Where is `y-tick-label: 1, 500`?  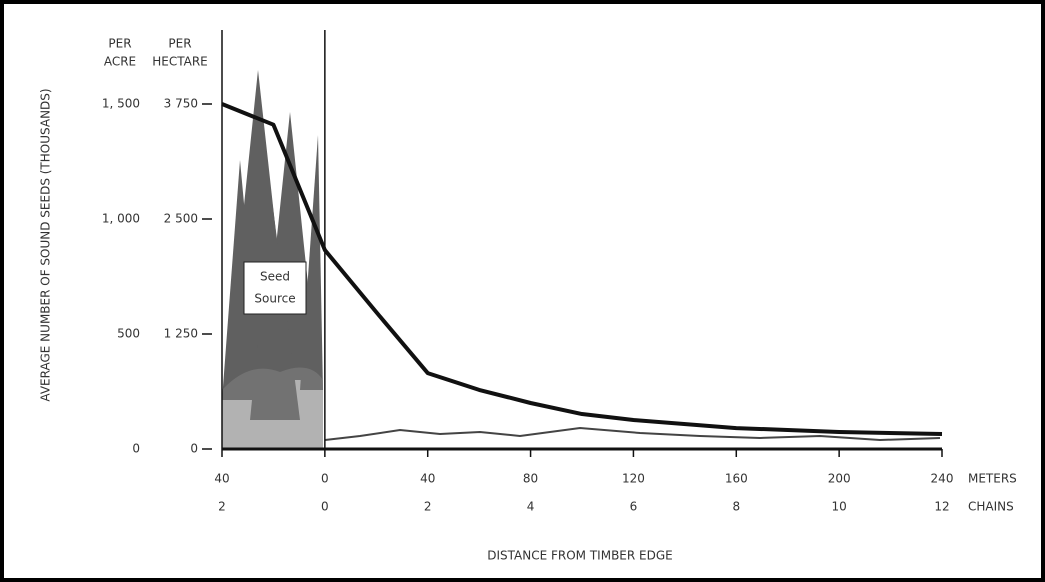 y-tick-label: 1, 500 is located at coordinates (121, 104).